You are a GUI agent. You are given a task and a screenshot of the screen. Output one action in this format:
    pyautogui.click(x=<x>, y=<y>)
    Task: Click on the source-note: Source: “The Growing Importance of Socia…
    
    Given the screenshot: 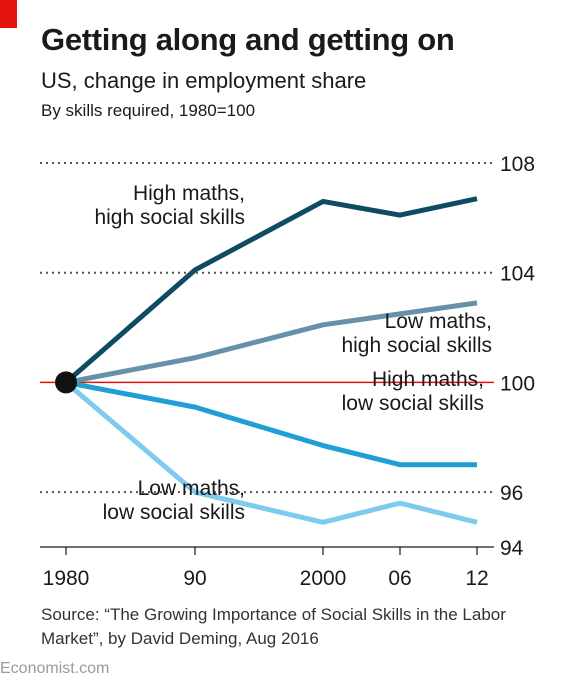 What is the action you would take?
    pyautogui.click(x=273, y=626)
    